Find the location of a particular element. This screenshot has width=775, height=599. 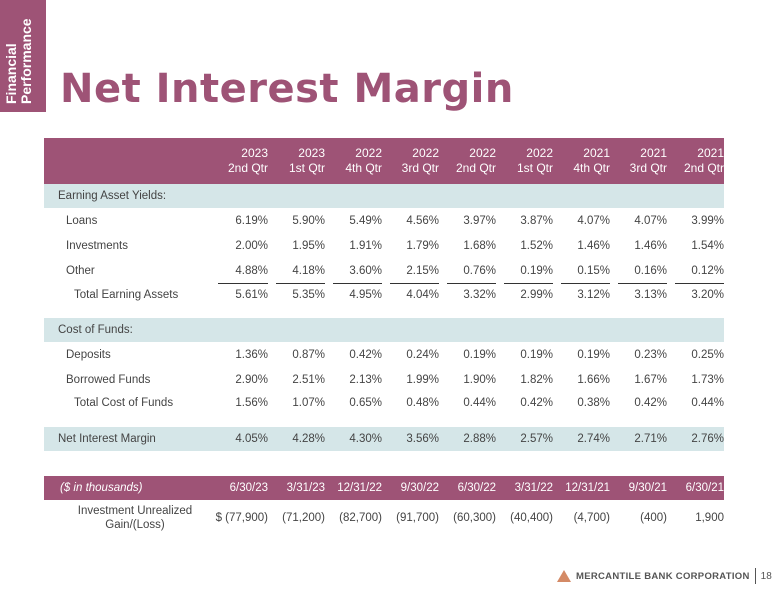

unrealized-gain-row-value: (40,400) is located at coordinates (531, 518).